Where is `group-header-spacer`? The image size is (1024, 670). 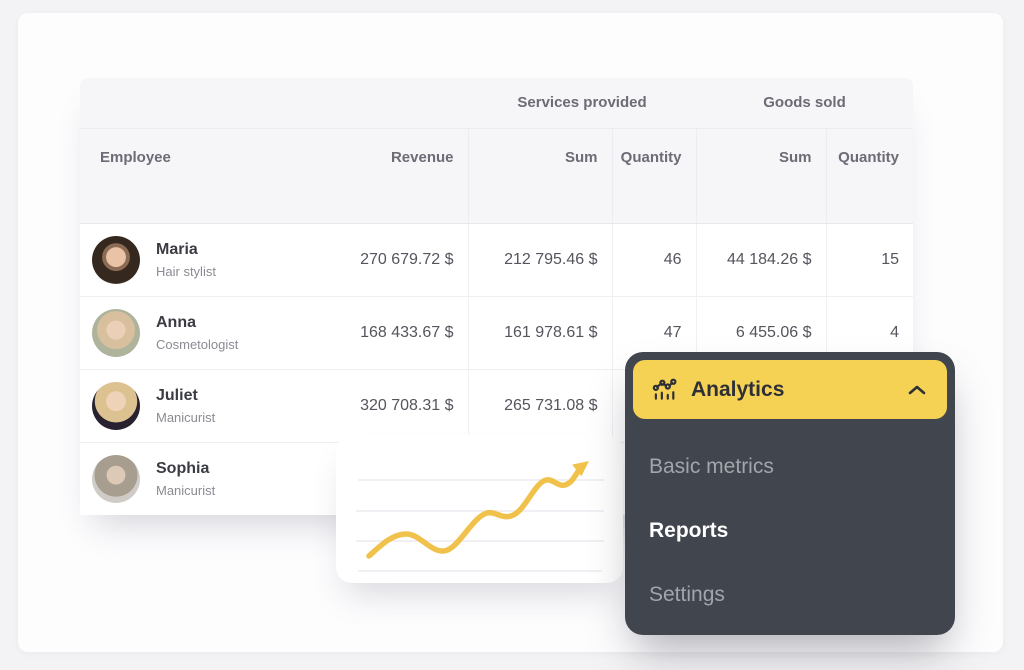 group-header-spacer is located at coordinates (274, 103).